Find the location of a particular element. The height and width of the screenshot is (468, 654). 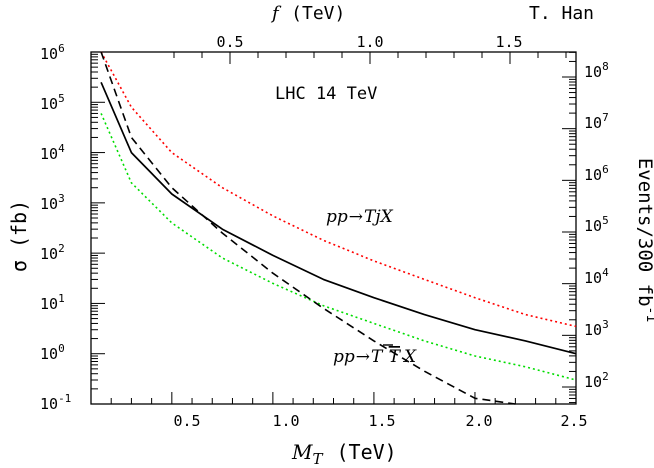

y-tick-label: 10¹ is located at coordinates (52, 302).